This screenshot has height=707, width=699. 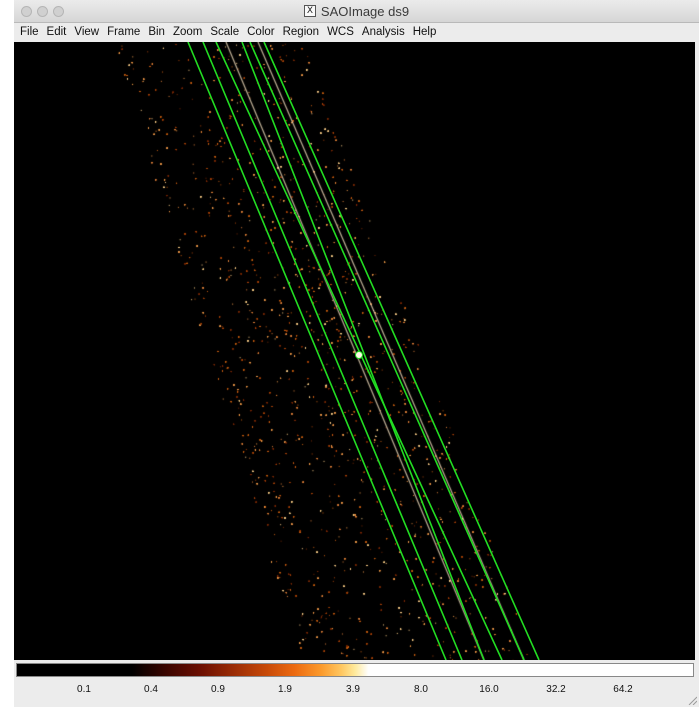 What do you see at coordinates (692, 700) in the screenshot?
I see `resize-grip-icon` at bounding box center [692, 700].